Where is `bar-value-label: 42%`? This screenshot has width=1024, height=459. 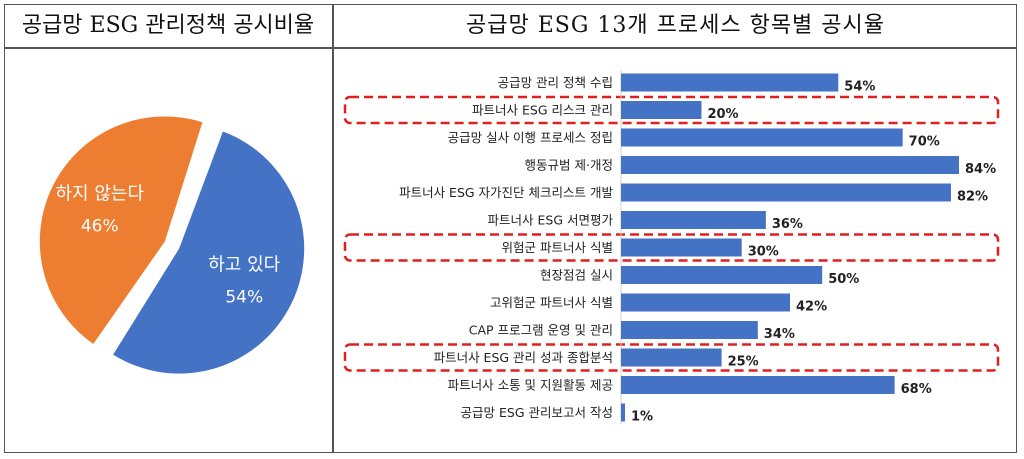 bar-value-label: 42% is located at coordinates (811, 307).